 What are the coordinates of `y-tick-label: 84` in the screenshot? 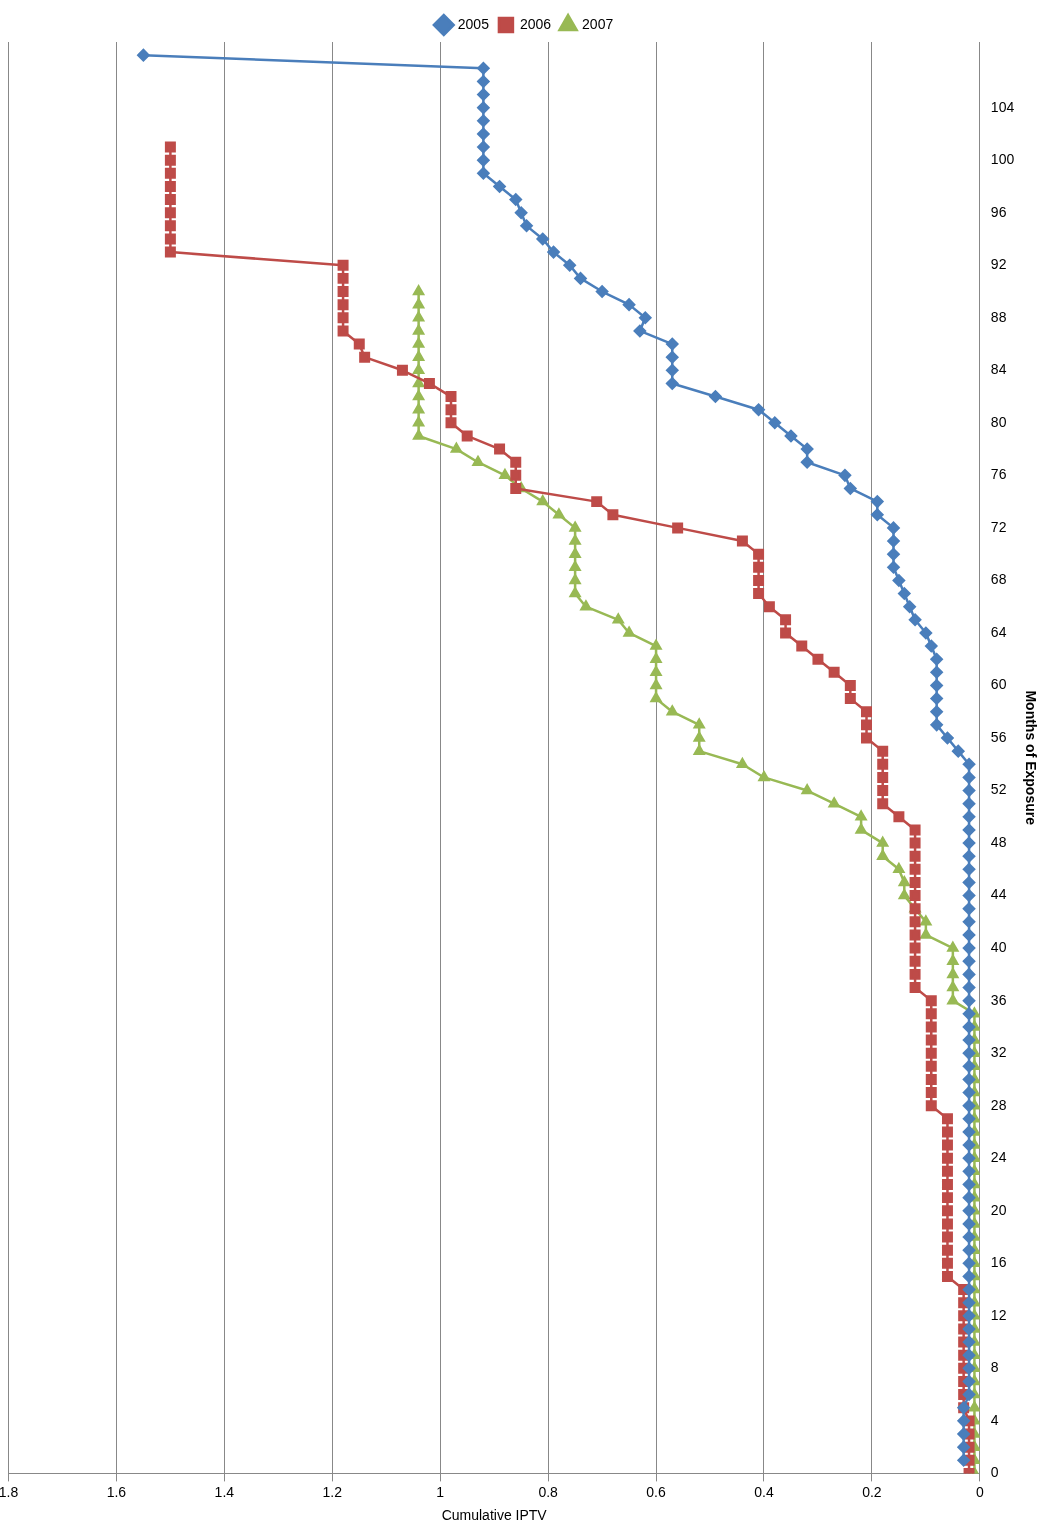 It's located at (998, 369).